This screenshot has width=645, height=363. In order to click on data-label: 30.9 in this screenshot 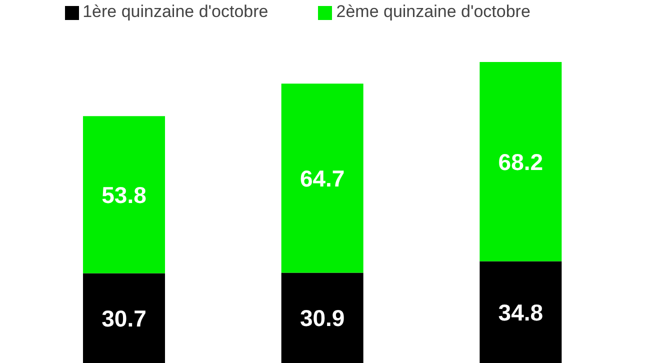, I will do `click(322, 318)`.